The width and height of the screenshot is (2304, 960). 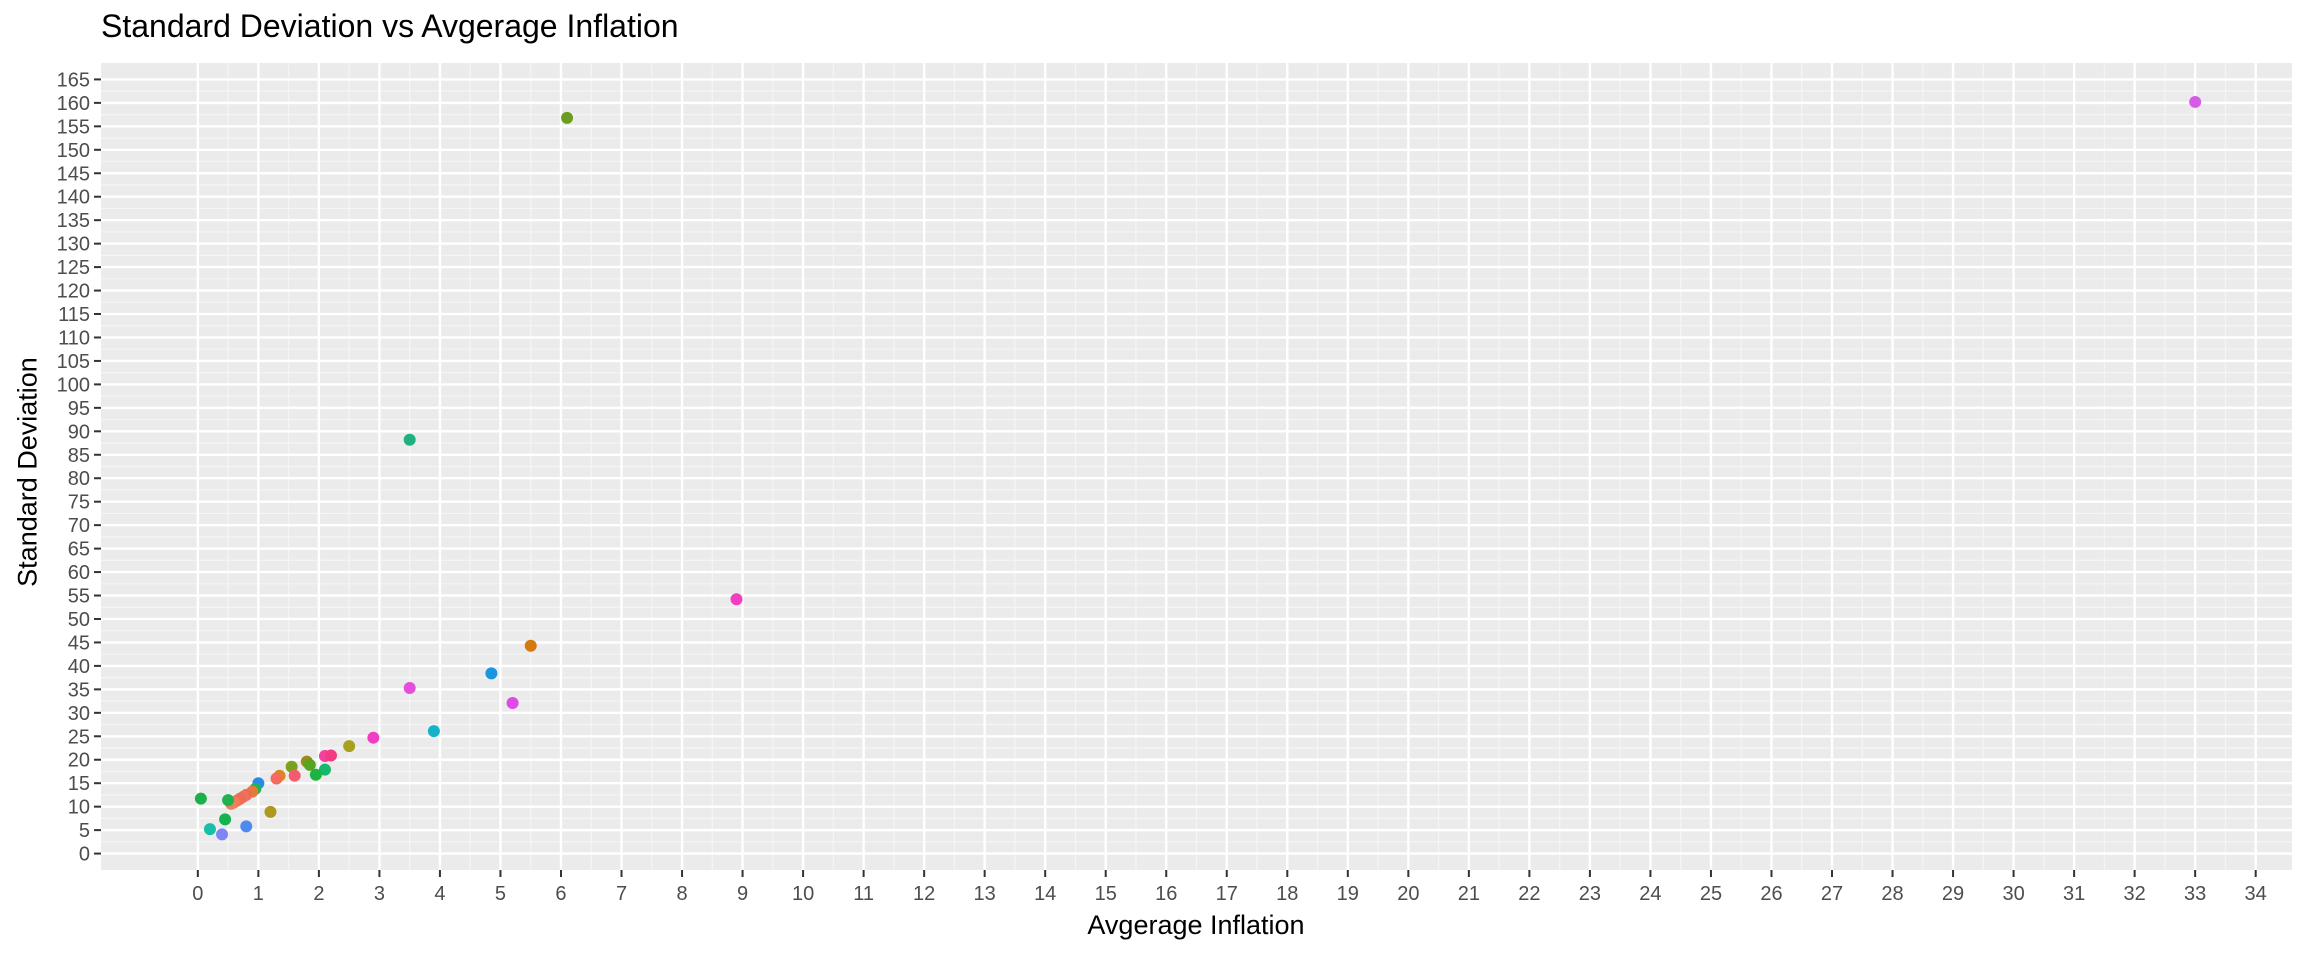 I want to click on y-tick-label: 75, so click(x=79, y=503).